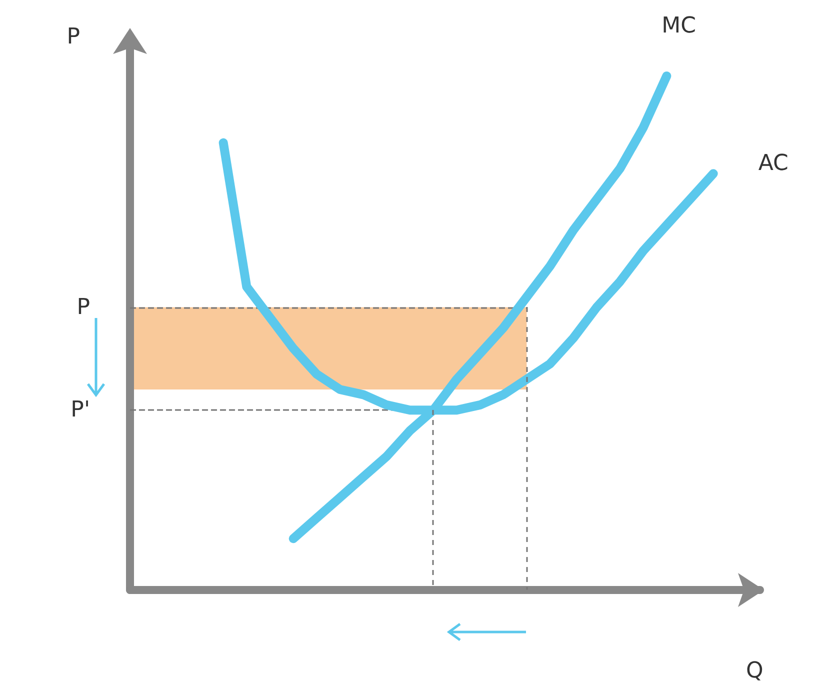 The height and width of the screenshot is (684, 827). What do you see at coordinates (80, 410) in the screenshot?
I see `ref-line-label: P'` at bounding box center [80, 410].